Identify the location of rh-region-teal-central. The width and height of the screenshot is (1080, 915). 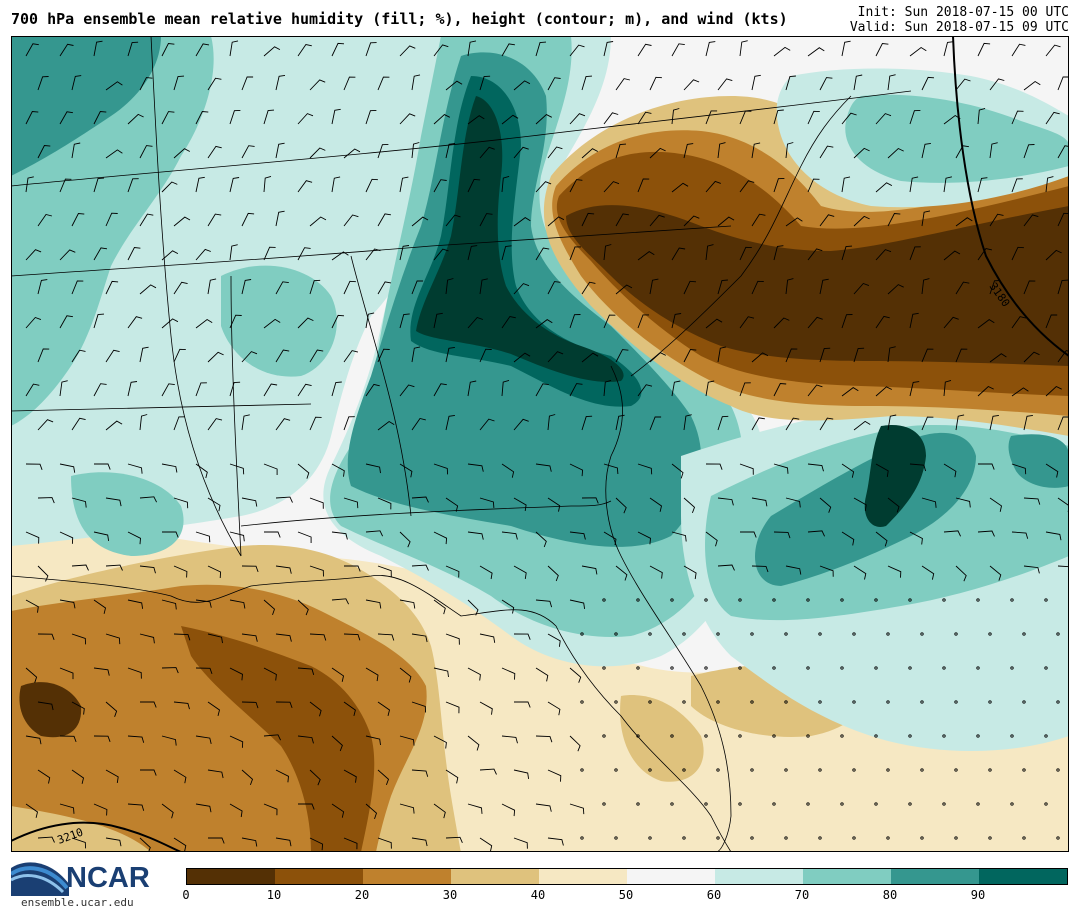
(279, 321).